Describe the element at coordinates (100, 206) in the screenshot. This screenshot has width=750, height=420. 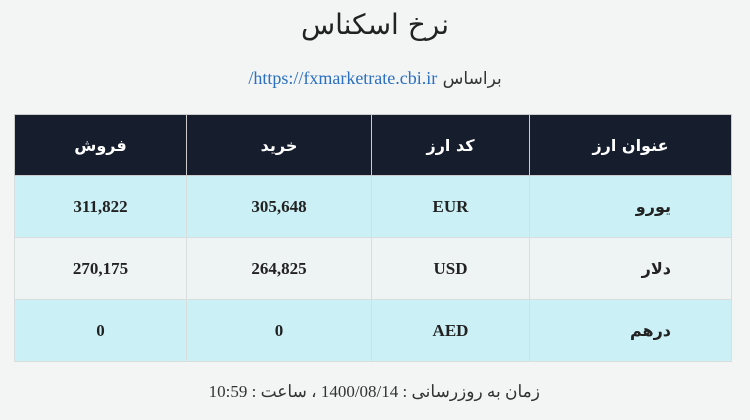
I see `sell-rate: 311,822` at that location.